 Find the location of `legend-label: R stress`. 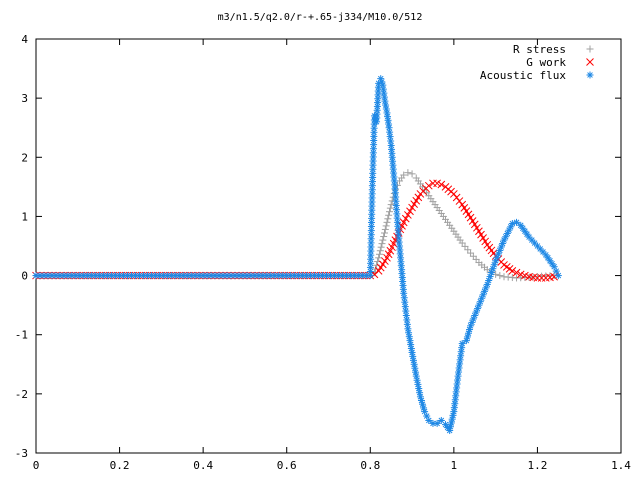

legend-label: R stress is located at coordinates (539, 49).